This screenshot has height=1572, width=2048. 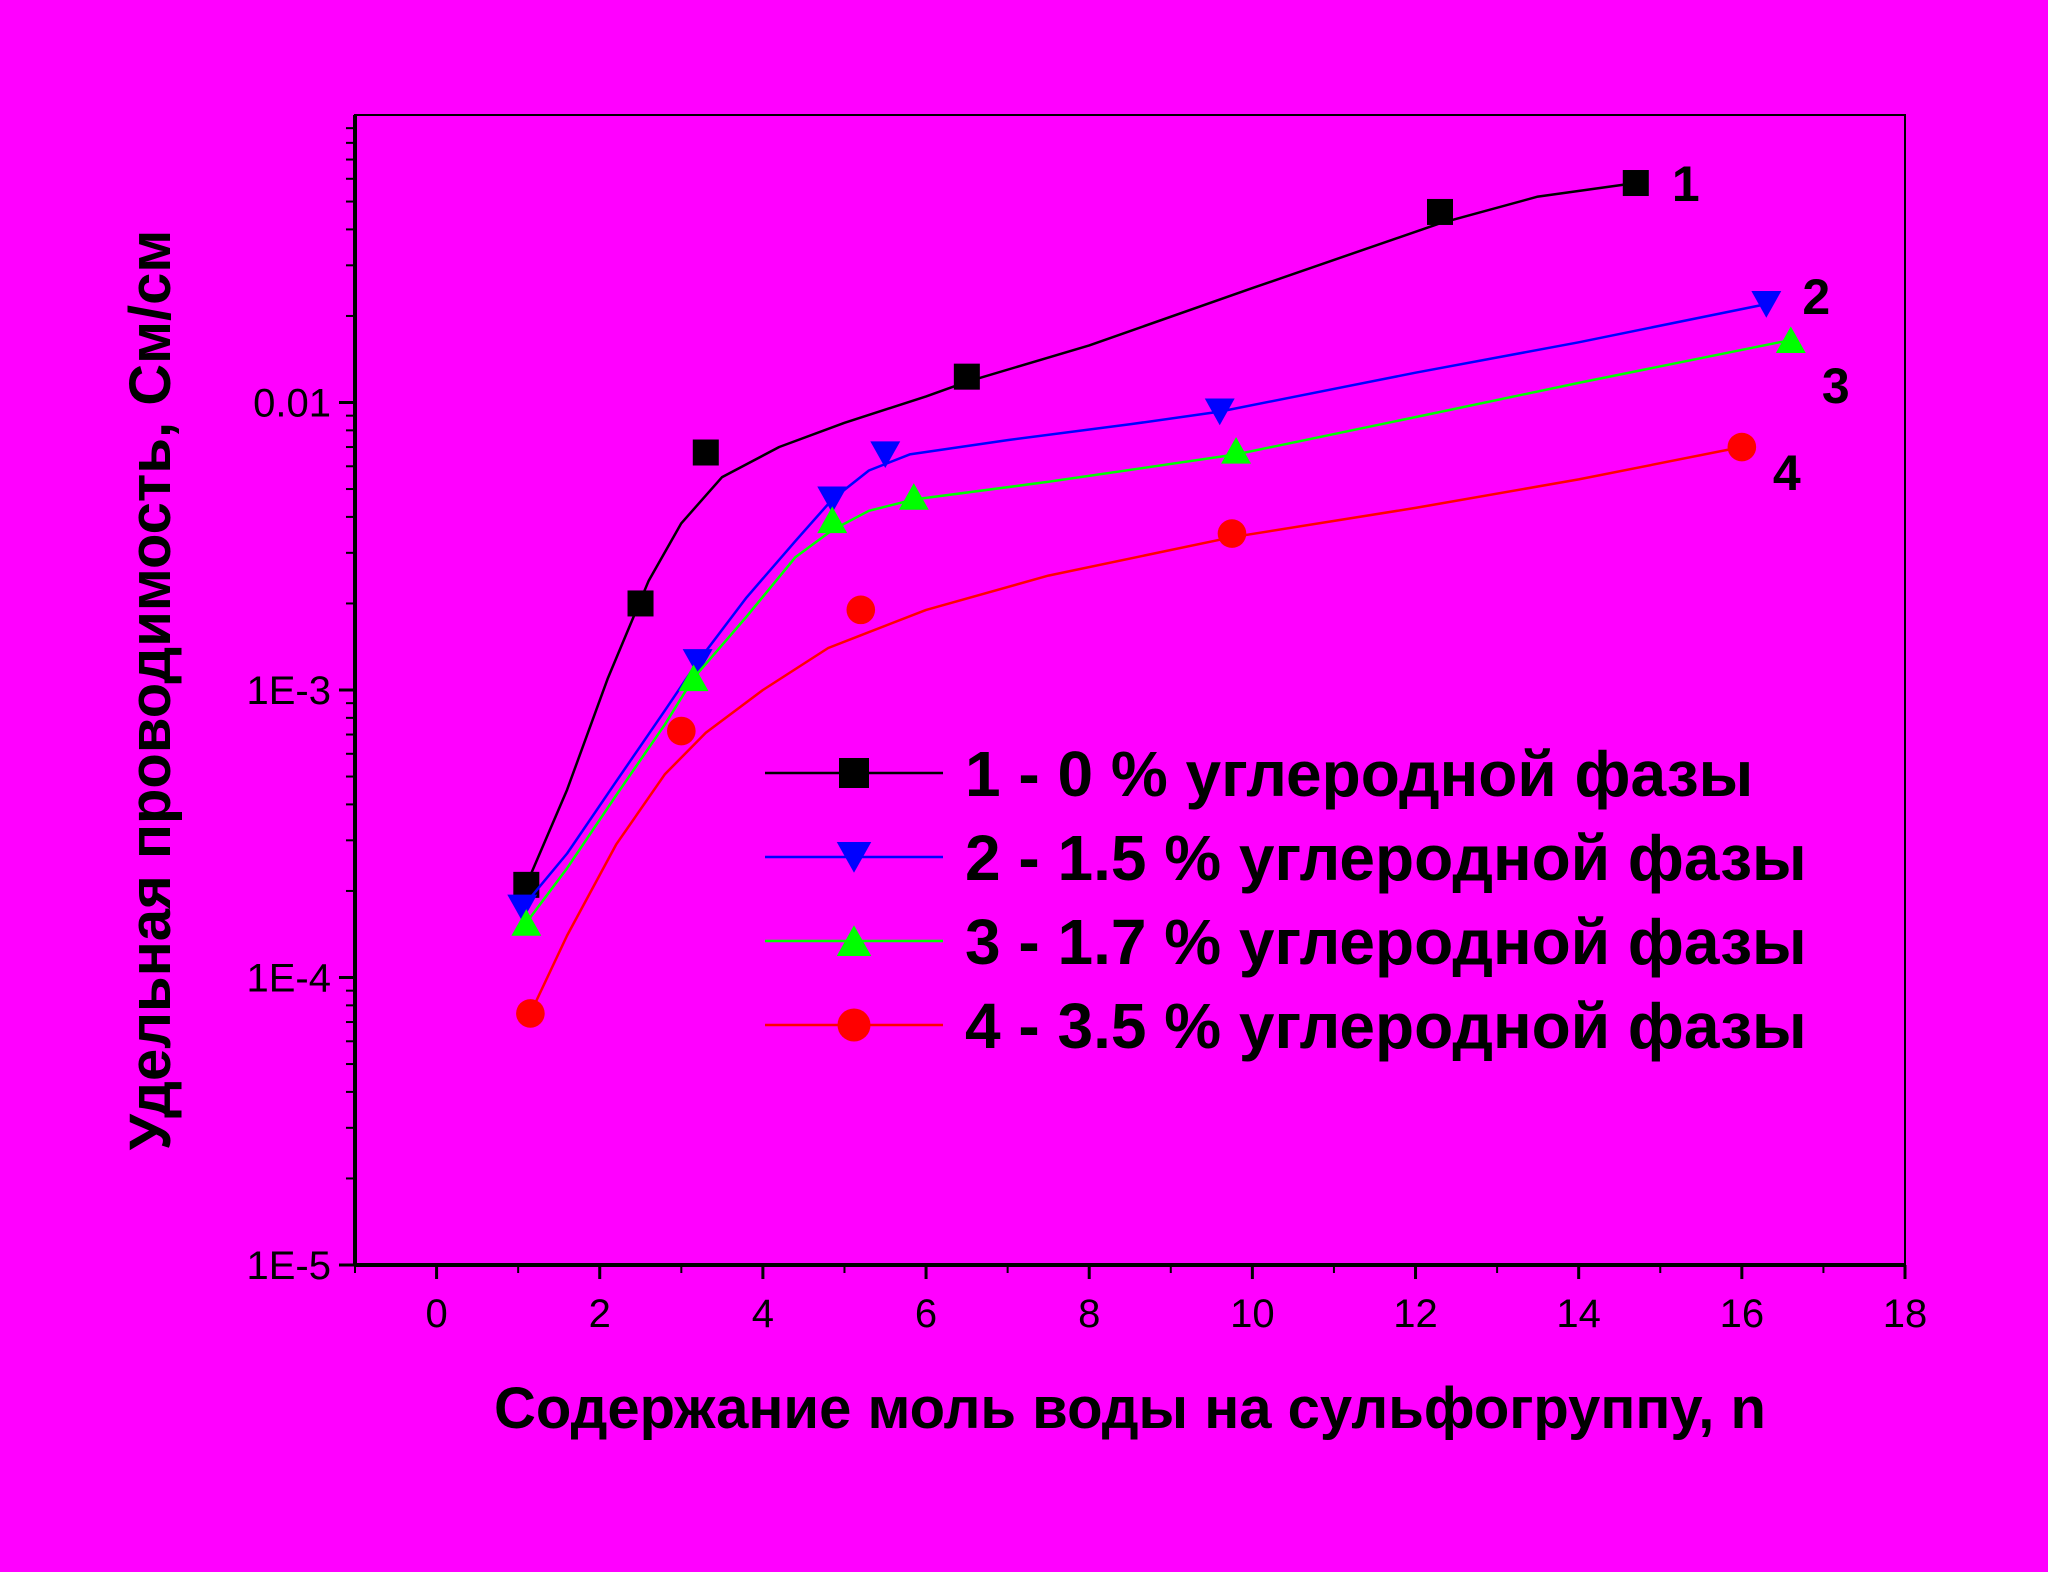 I want to click on legend-label: 4 - 3.5 % углеродной фазы, so click(x=1386, y=1026).